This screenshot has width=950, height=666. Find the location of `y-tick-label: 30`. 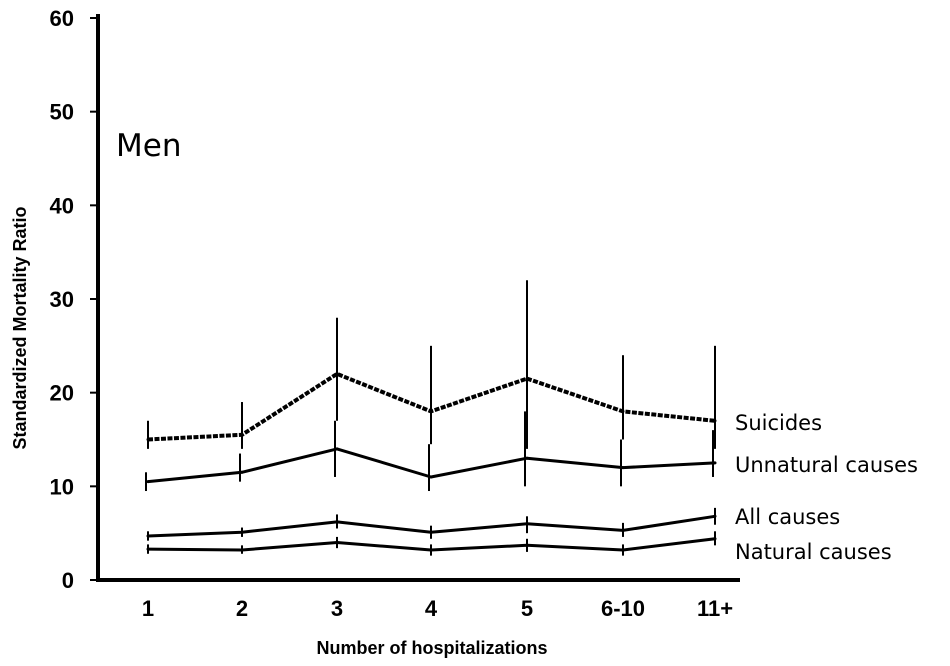

y-tick-label: 30 is located at coordinates (62, 299).